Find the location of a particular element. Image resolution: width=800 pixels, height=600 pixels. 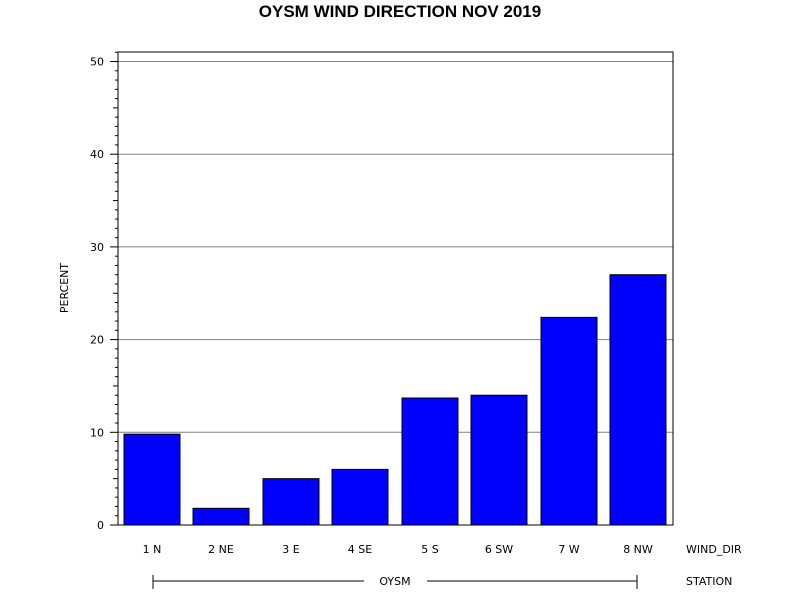

x-tick-label: 4 SE is located at coordinates (360, 549).